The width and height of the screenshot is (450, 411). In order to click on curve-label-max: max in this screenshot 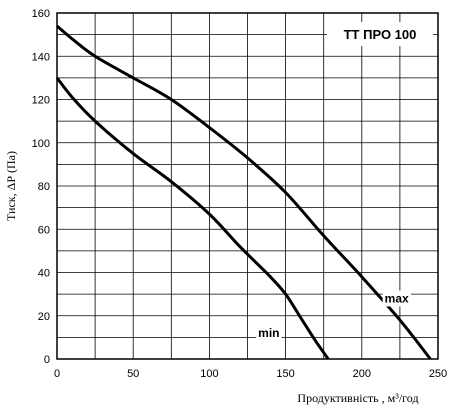, I will do `click(397, 298)`.